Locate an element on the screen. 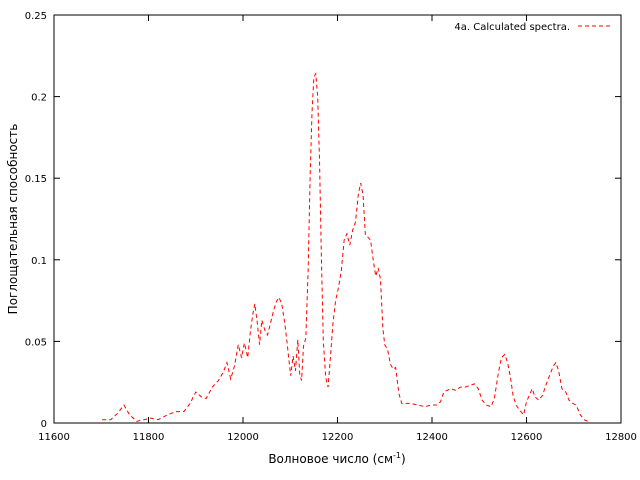 The width and height of the screenshot is (640, 480). y-tick-label: 0.05 is located at coordinates (36, 342).